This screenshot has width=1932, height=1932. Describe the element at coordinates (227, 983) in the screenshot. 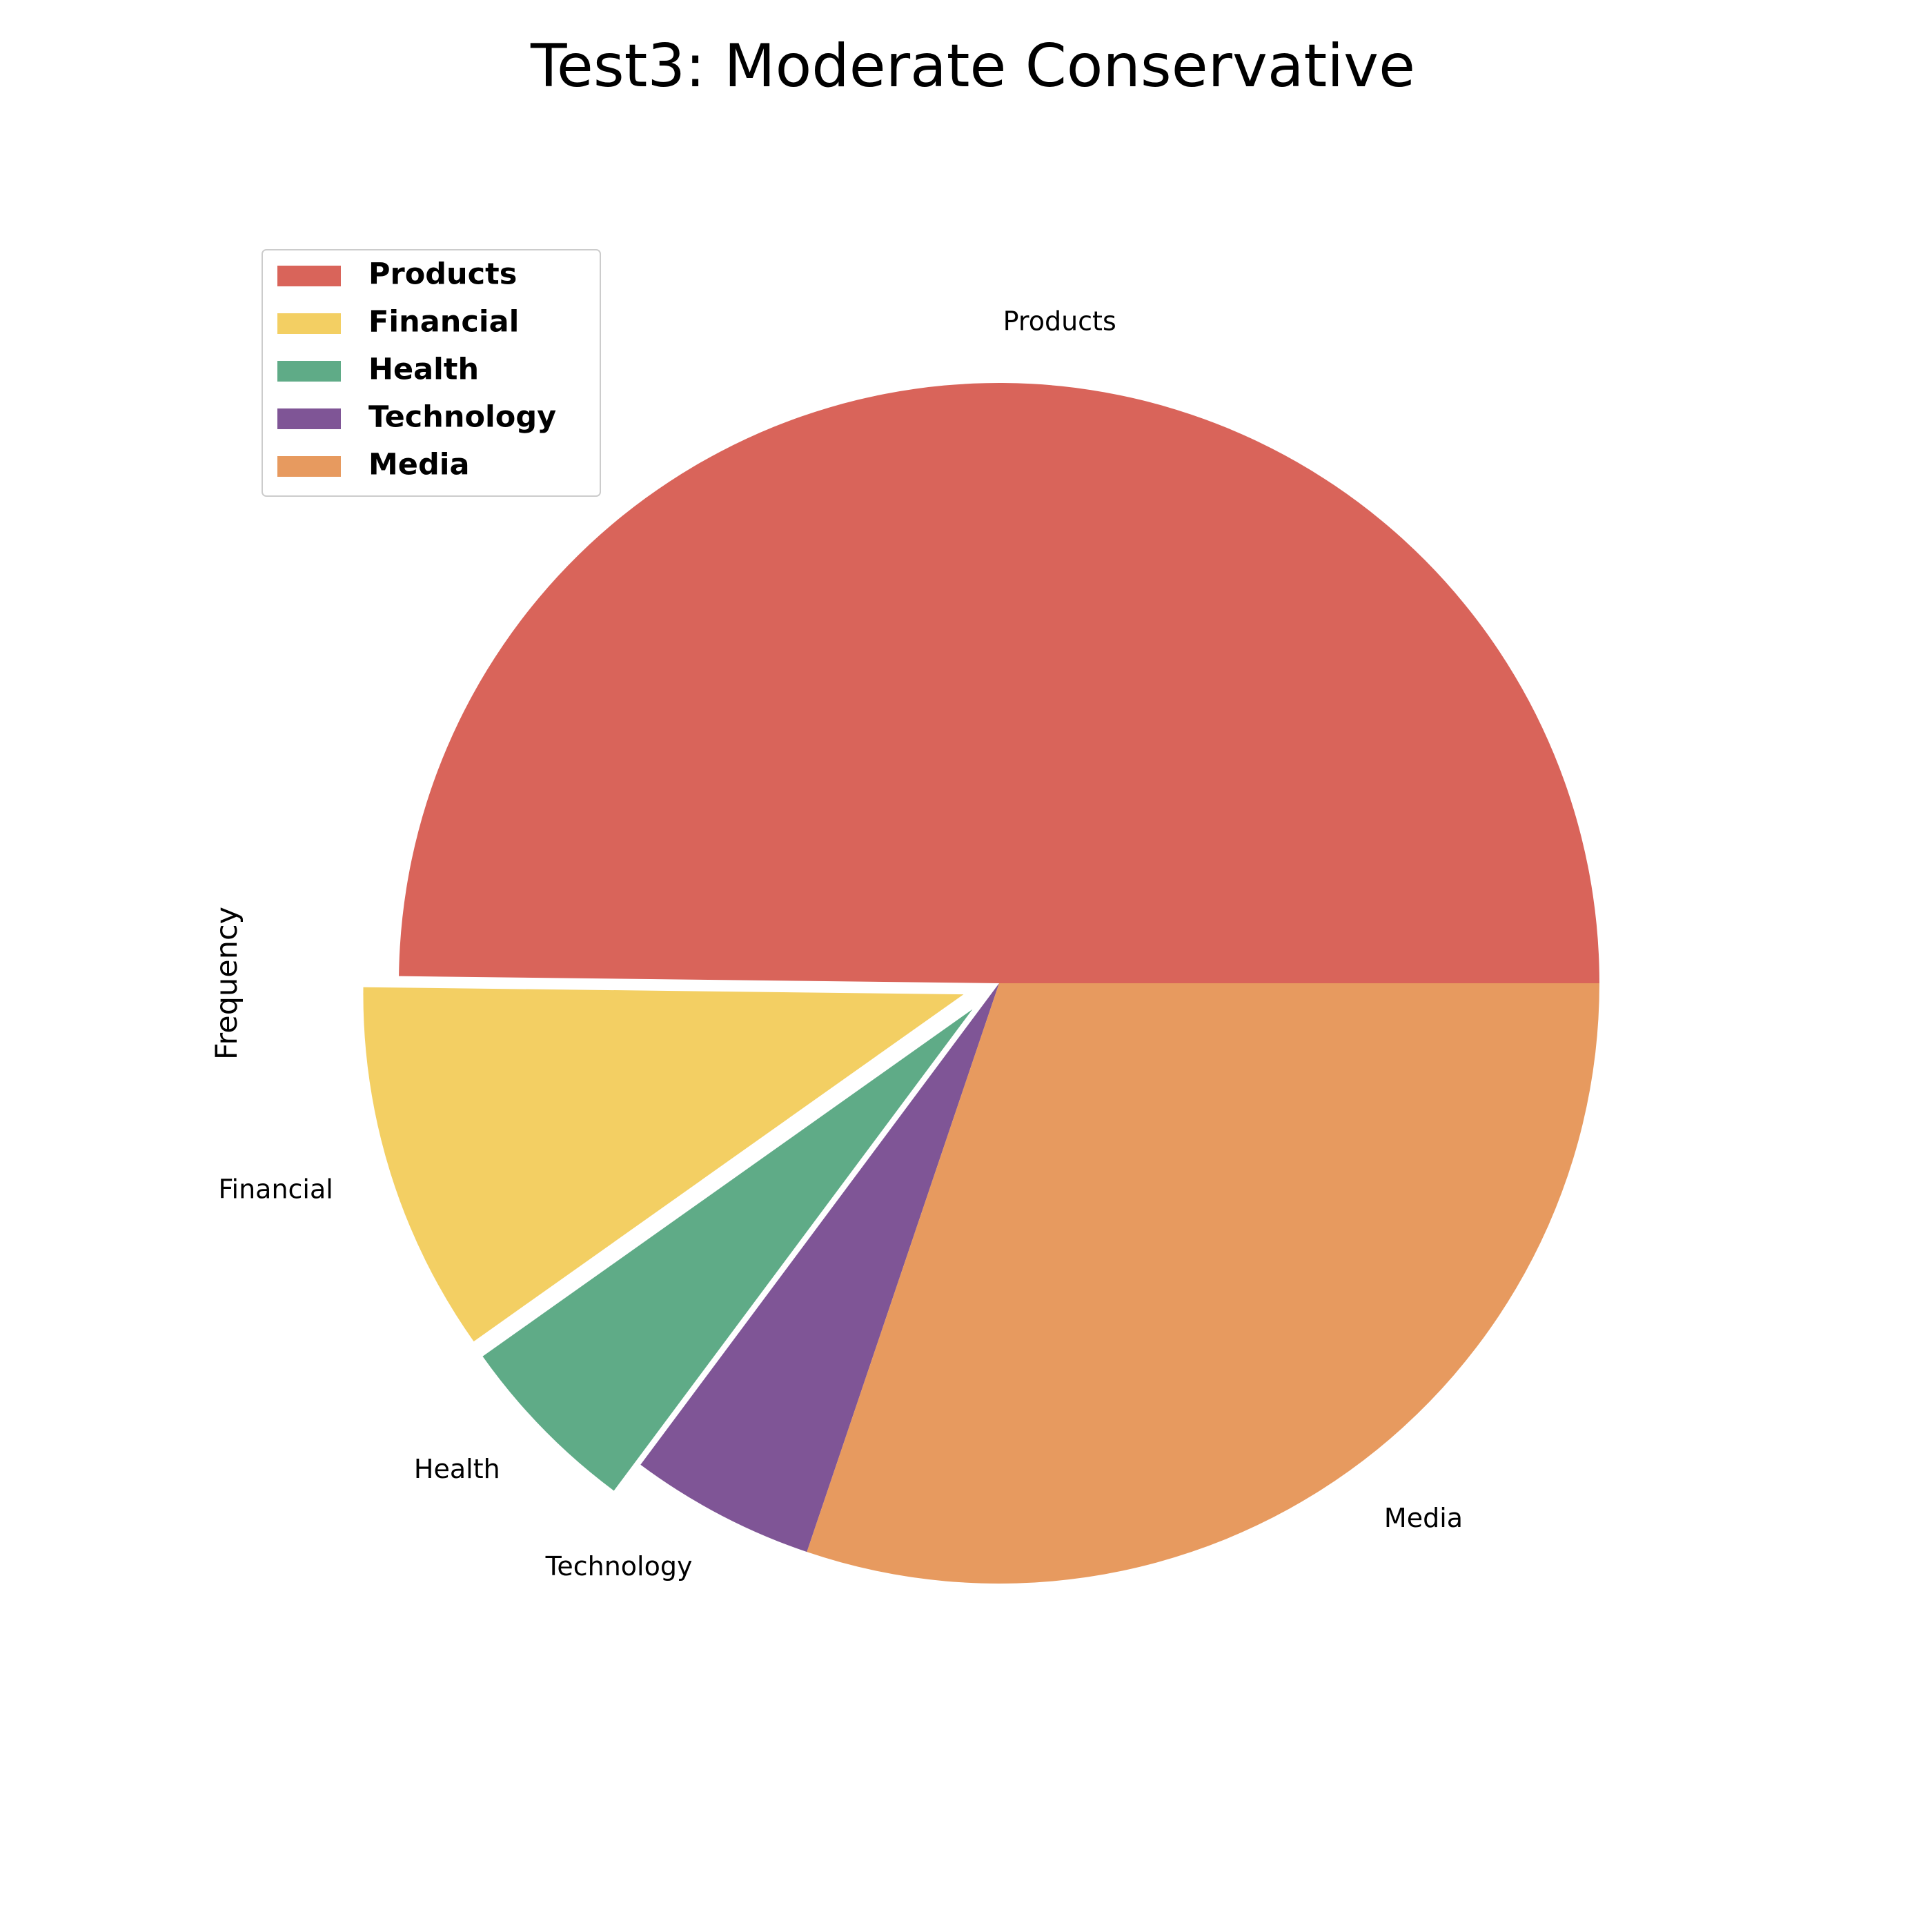

I see `y-axis-label: Frequency` at that location.